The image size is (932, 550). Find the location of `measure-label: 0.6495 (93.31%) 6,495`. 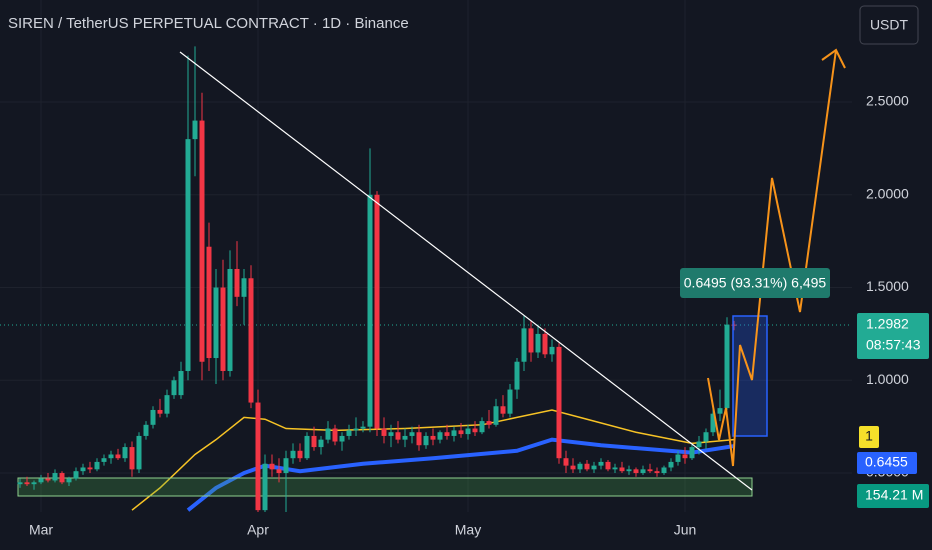

measure-label: 0.6495 (93.31%) 6,495 is located at coordinates (755, 283).